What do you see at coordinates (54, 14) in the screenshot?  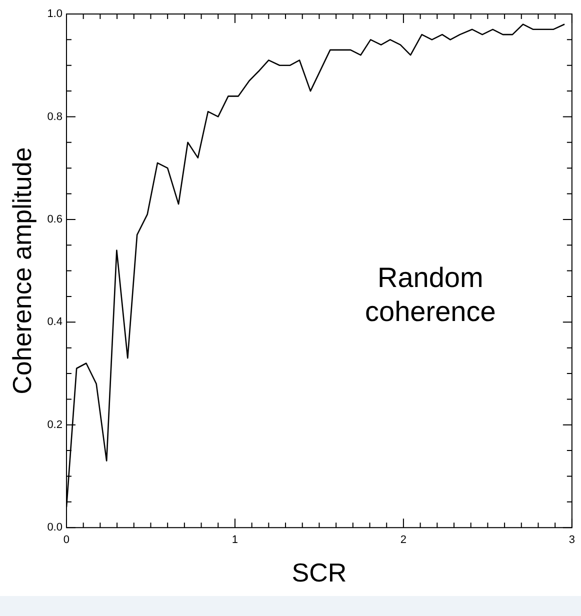 I see `y-tick-label: 1.0` at bounding box center [54, 14].